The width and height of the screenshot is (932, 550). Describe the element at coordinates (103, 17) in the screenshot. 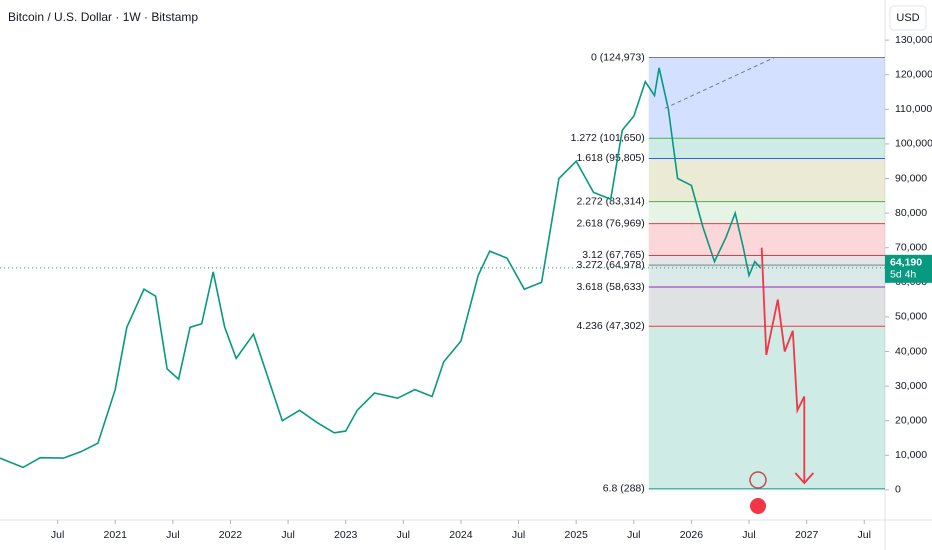

I see `chart-title: Bitcoin / U.S. Dollar · 1W · Bitstamp` at that location.